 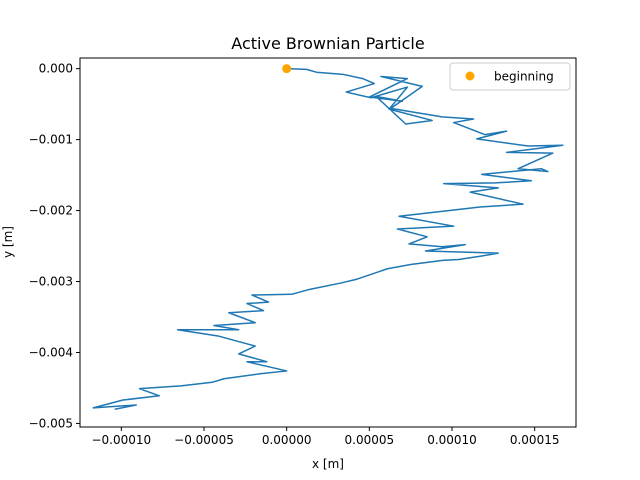 I want to click on start-point-beginning, so click(x=287, y=69).